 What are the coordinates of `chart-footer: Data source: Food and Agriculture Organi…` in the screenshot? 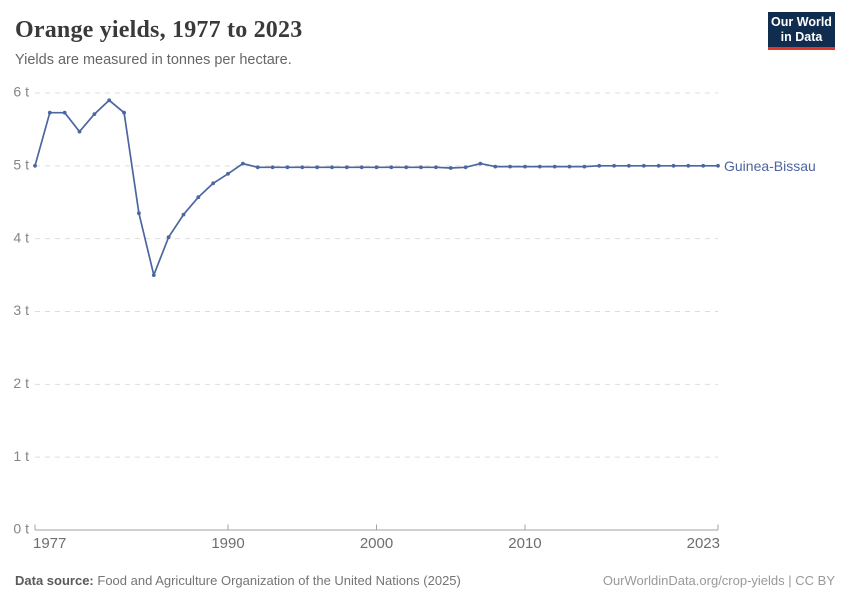 It's located at (425, 580).